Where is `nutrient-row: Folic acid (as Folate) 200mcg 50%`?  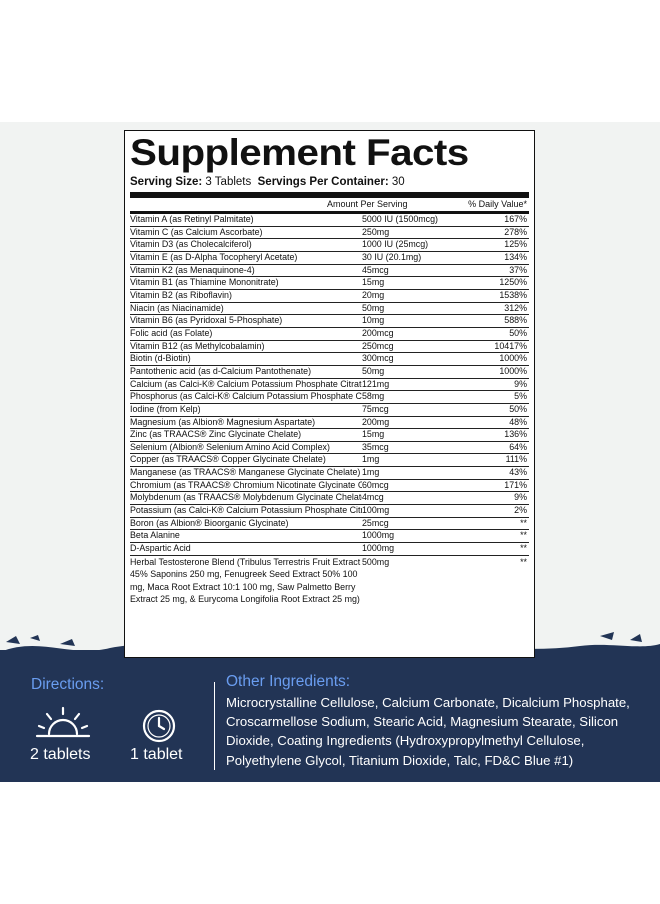 nutrient-row: Folic acid (as Folate) 200mcg 50% is located at coordinates (329, 334).